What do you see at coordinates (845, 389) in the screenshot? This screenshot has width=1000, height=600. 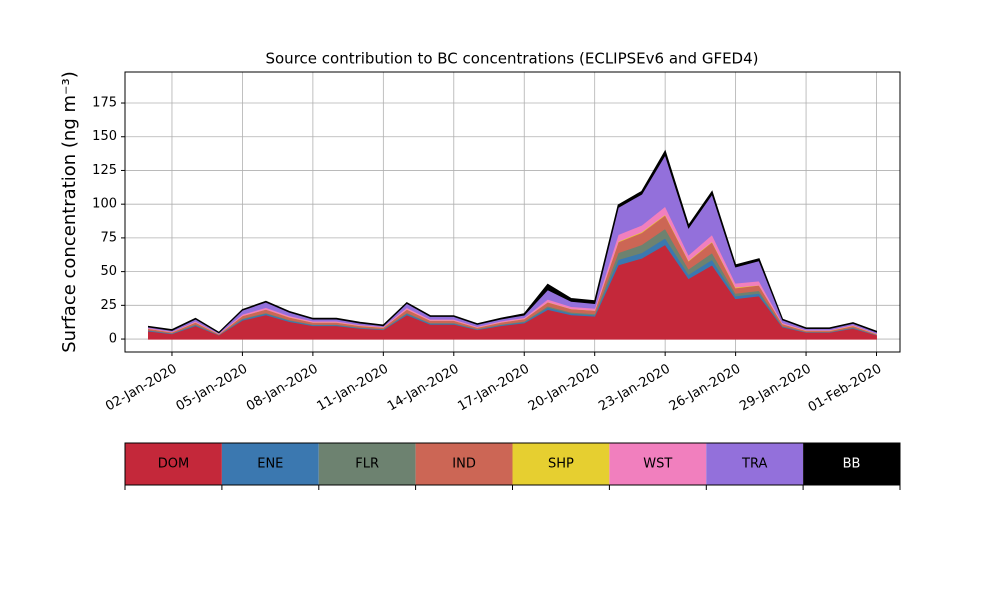 I see `x-tick-label: 01-Feb-2020` at bounding box center [845, 389].